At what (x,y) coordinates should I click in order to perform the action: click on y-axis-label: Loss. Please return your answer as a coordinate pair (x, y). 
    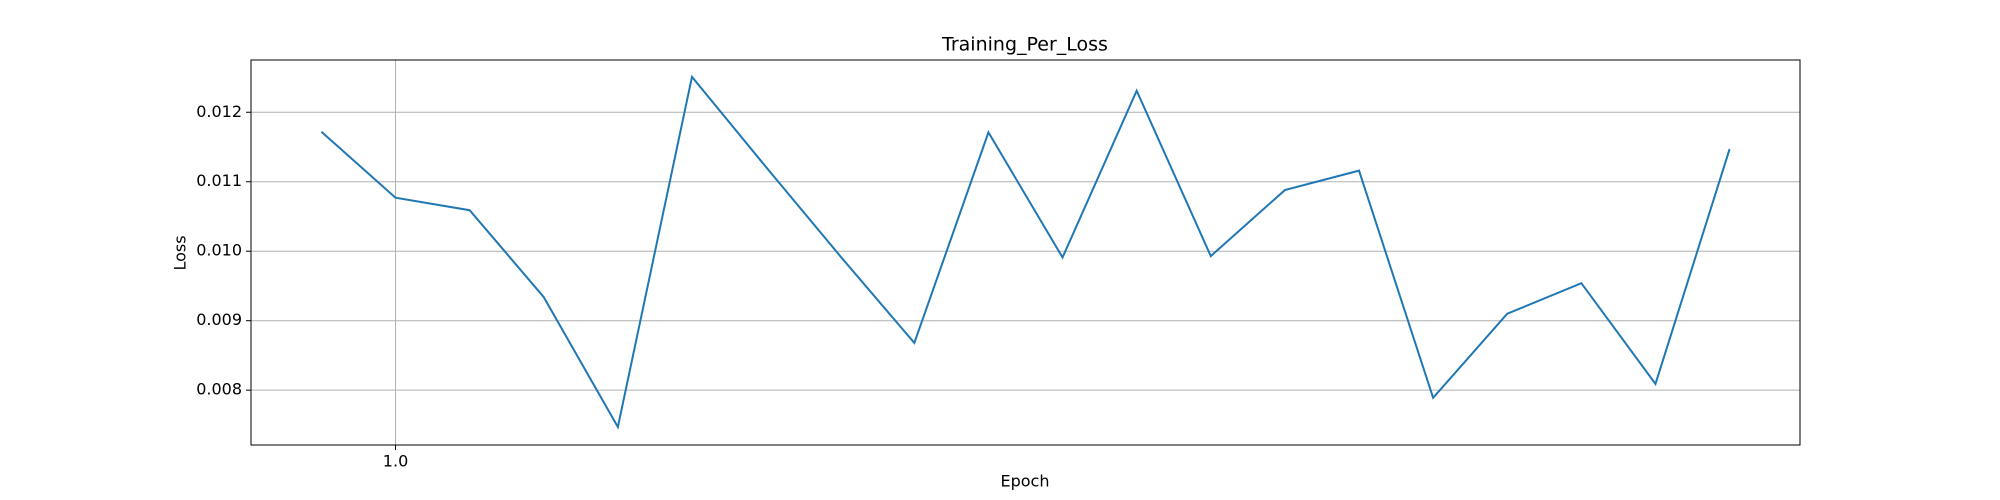
    Looking at the image, I should click on (180, 252).